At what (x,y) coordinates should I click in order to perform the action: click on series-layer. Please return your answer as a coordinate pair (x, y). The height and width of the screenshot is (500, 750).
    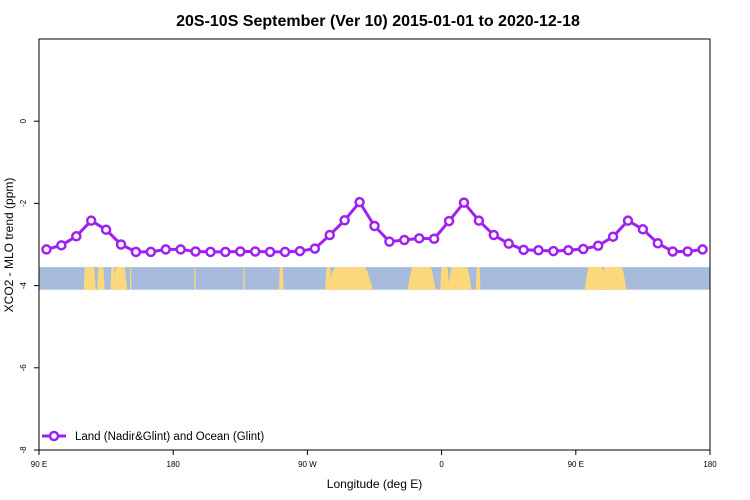
    Looking at the image, I should click on (374, 227).